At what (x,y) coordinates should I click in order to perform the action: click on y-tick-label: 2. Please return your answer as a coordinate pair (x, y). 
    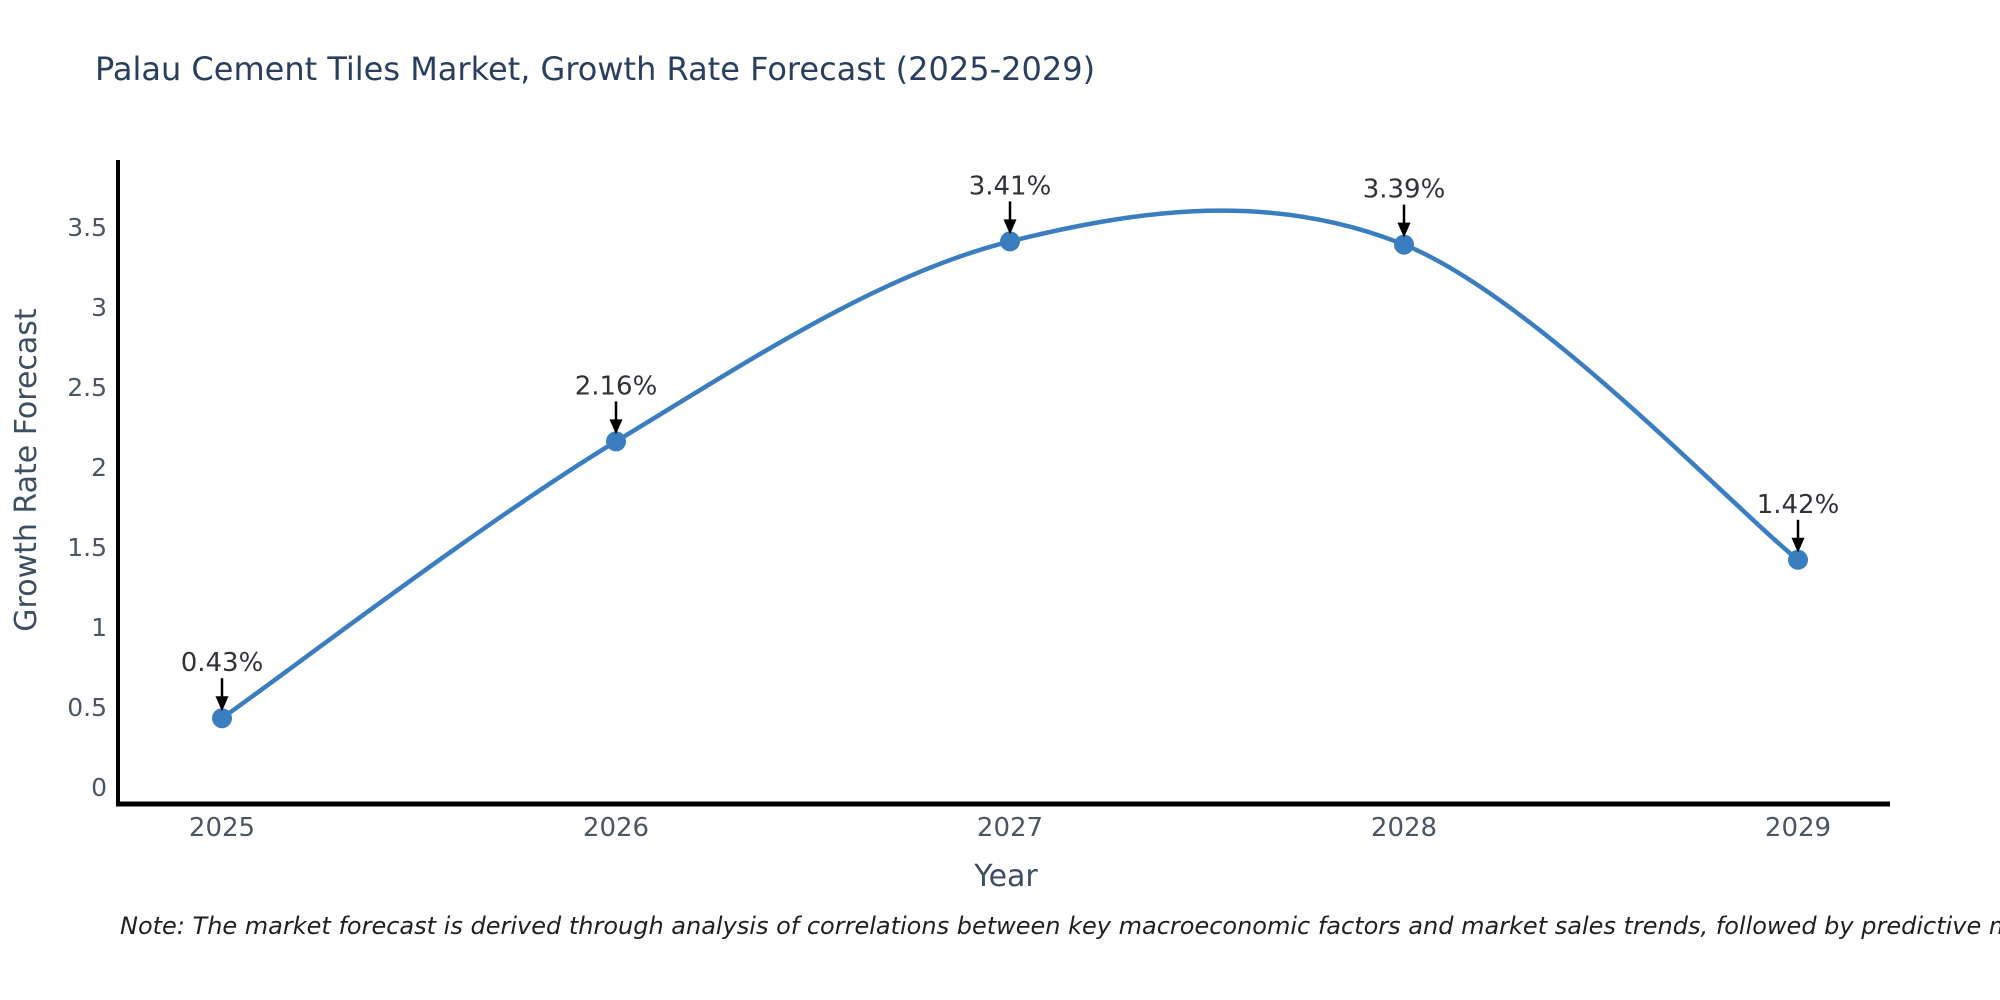
    Looking at the image, I should click on (99, 467).